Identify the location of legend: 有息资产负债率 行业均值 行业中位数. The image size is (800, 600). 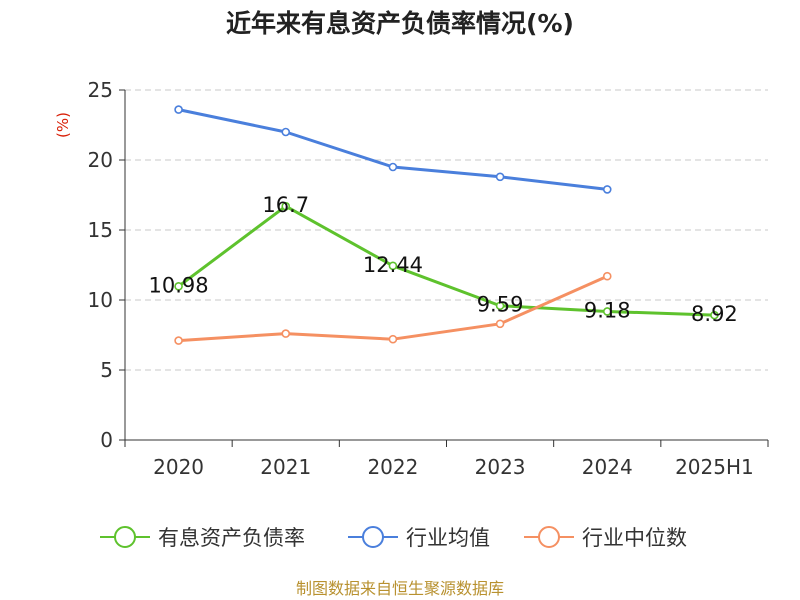
(393, 538).